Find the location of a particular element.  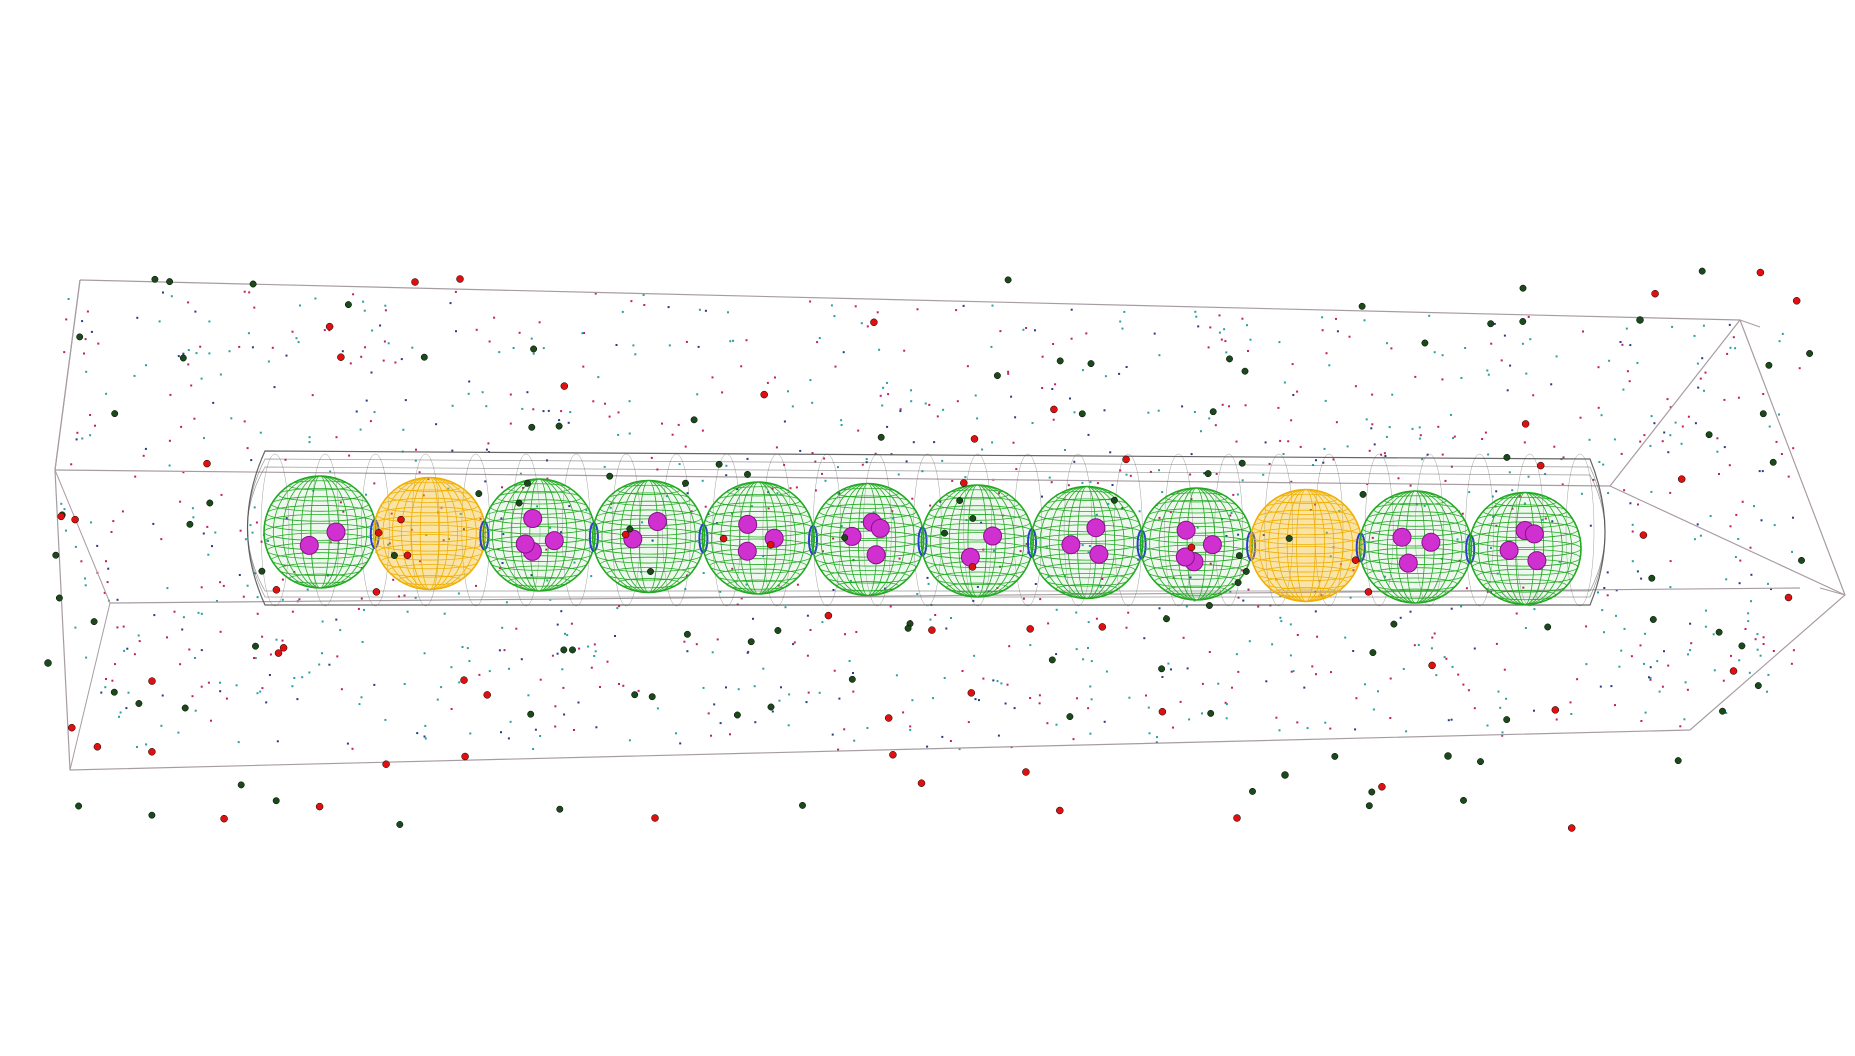

capsule-ring is located at coordinates (676, 530).